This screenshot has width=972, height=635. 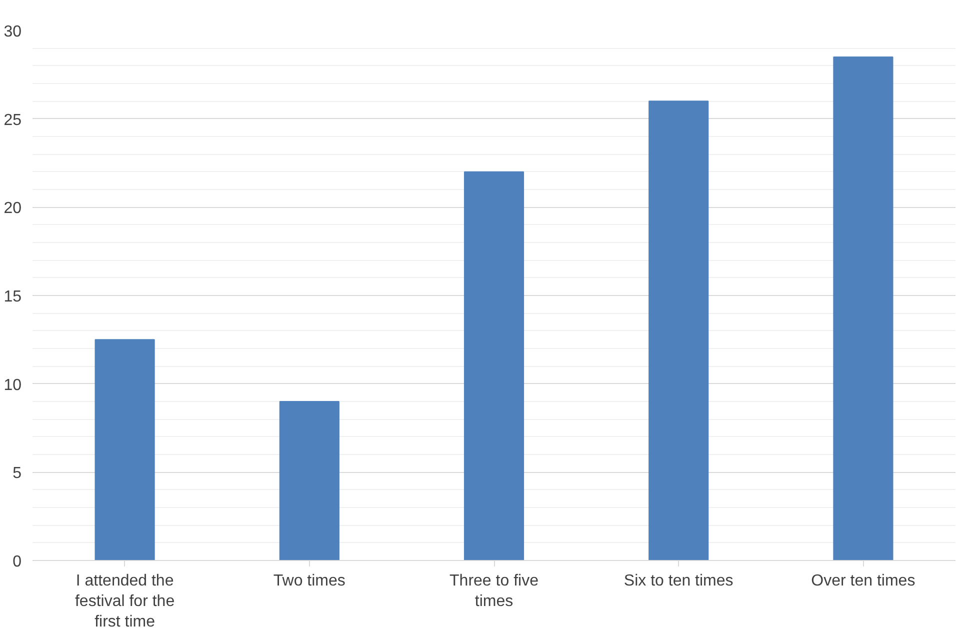 I want to click on y-tick-label: 5, so click(x=17, y=473).